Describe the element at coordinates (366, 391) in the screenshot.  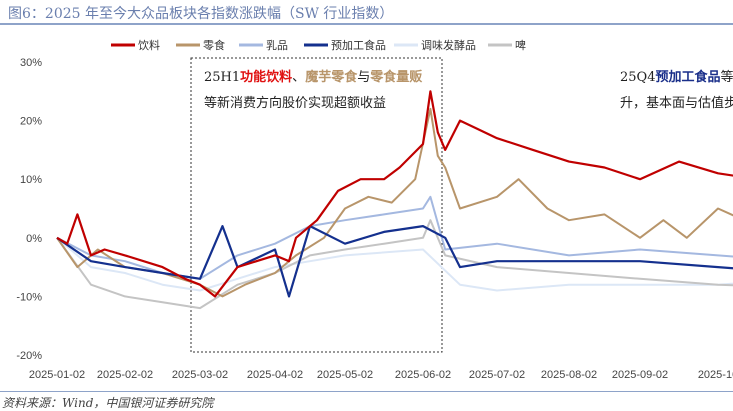
I see `footer-divider` at that location.